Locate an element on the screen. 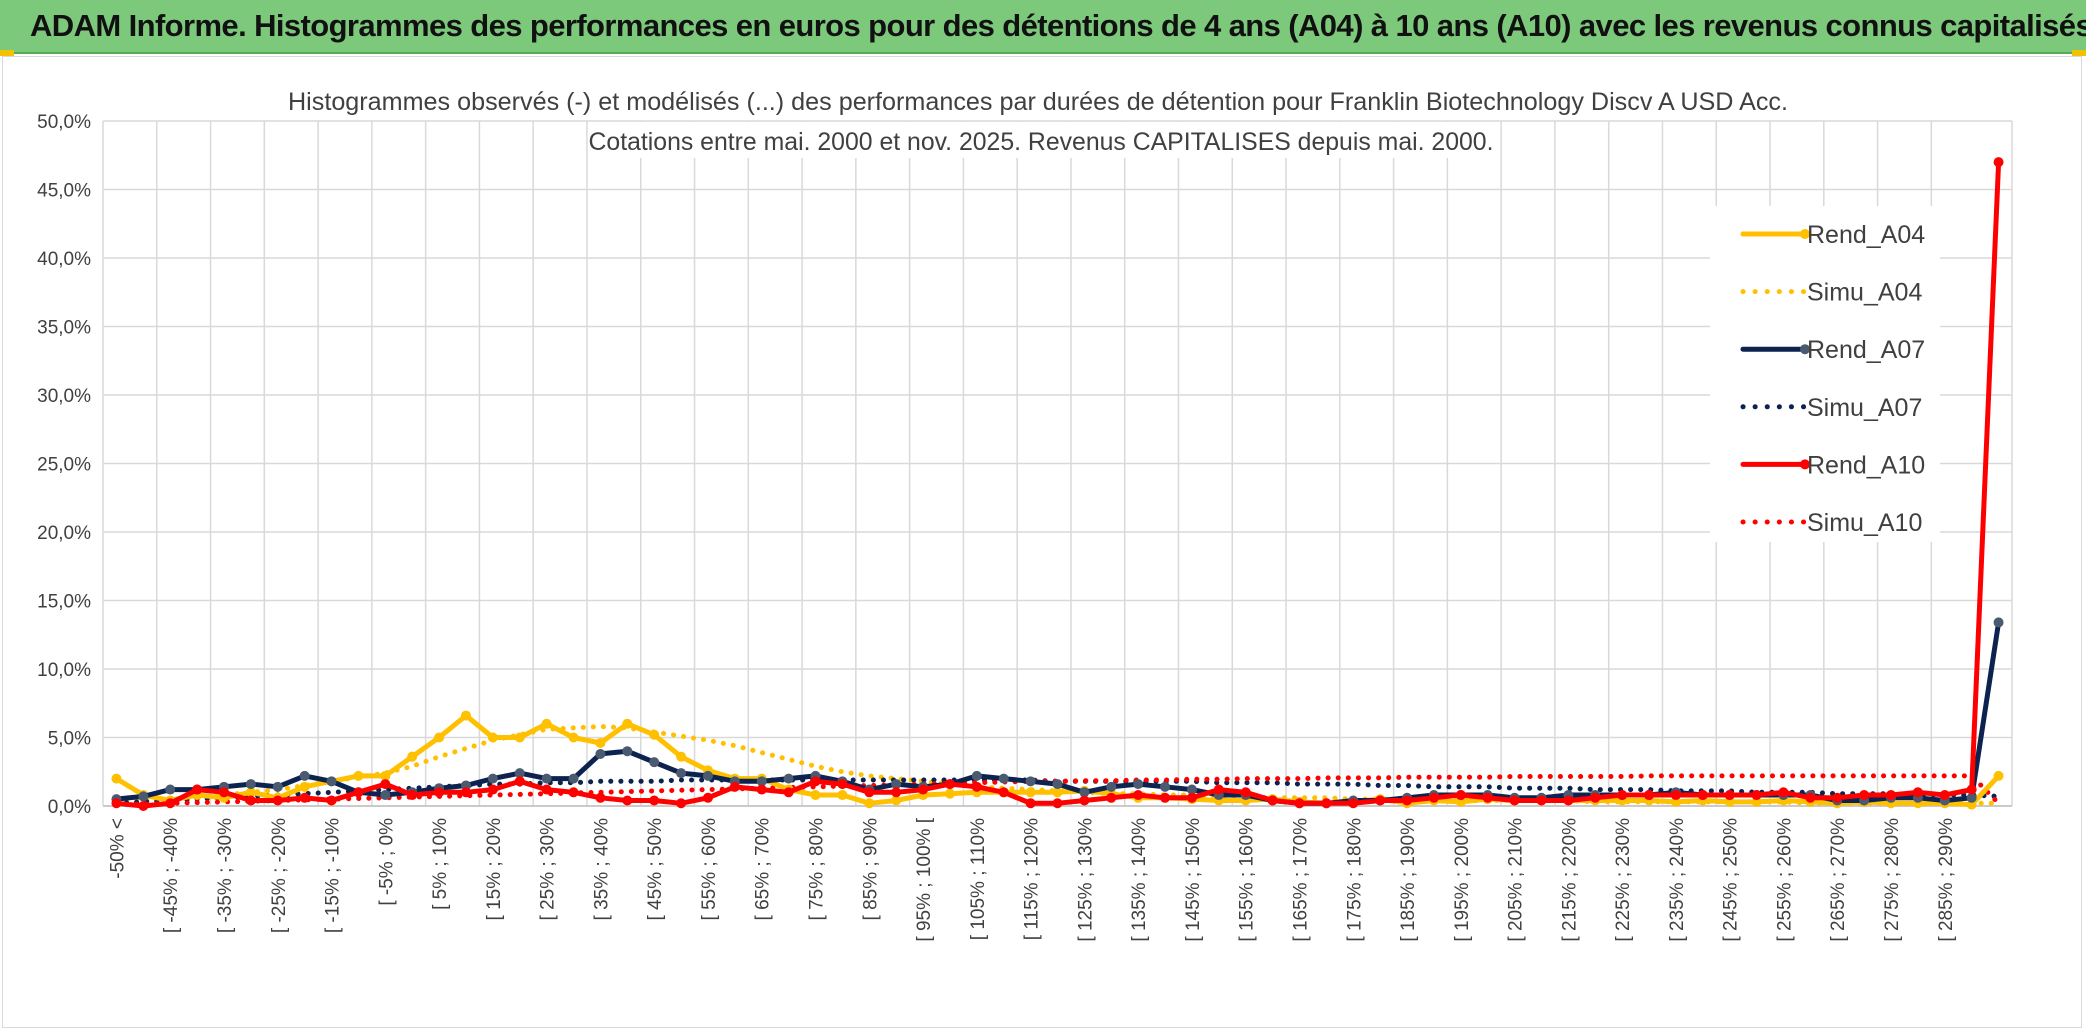 The width and height of the screenshot is (2086, 1033). x-tick-label: [ 255% ; 260% is located at coordinates (1784, 880).